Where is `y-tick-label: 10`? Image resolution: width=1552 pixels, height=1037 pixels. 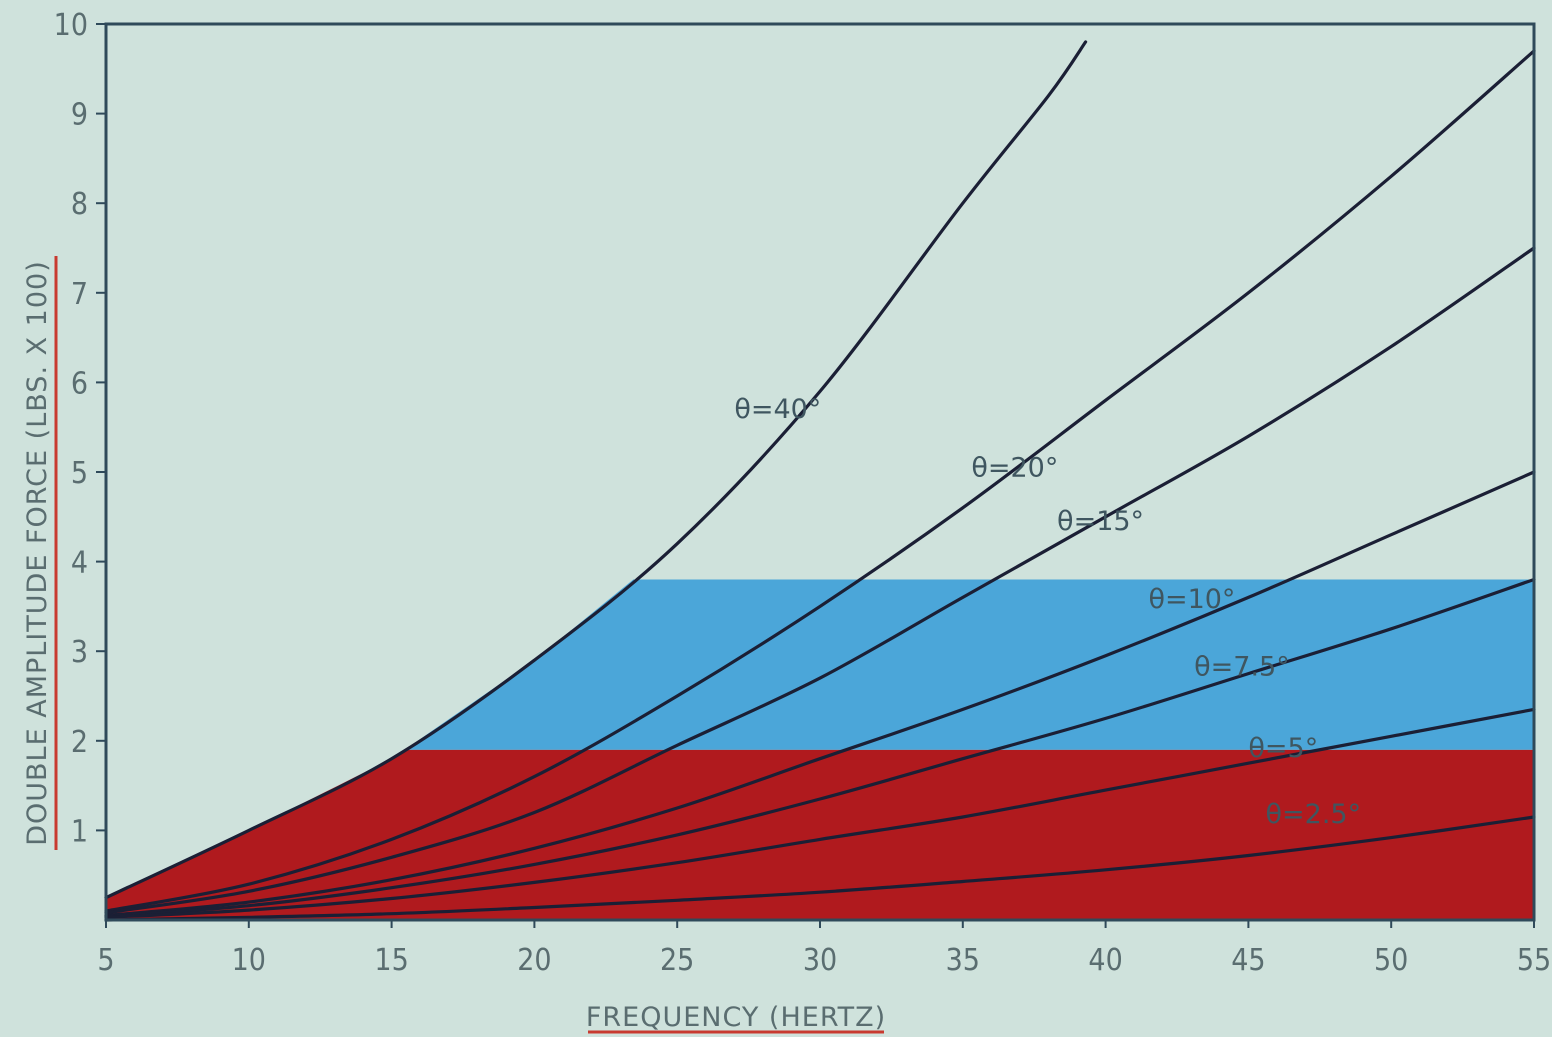 y-tick-label: 10 is located at coordinates (71, 25).